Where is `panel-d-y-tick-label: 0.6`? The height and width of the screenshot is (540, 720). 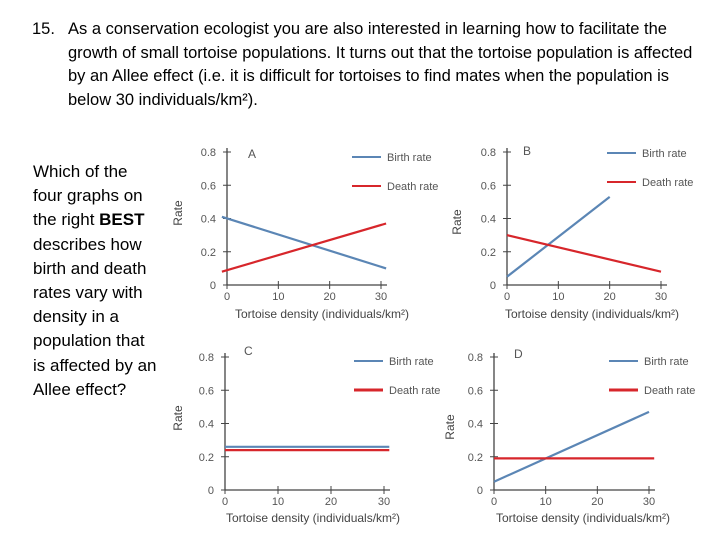 panel-d-y-tick-label: 0.6 is located at coordinates (475, 391).